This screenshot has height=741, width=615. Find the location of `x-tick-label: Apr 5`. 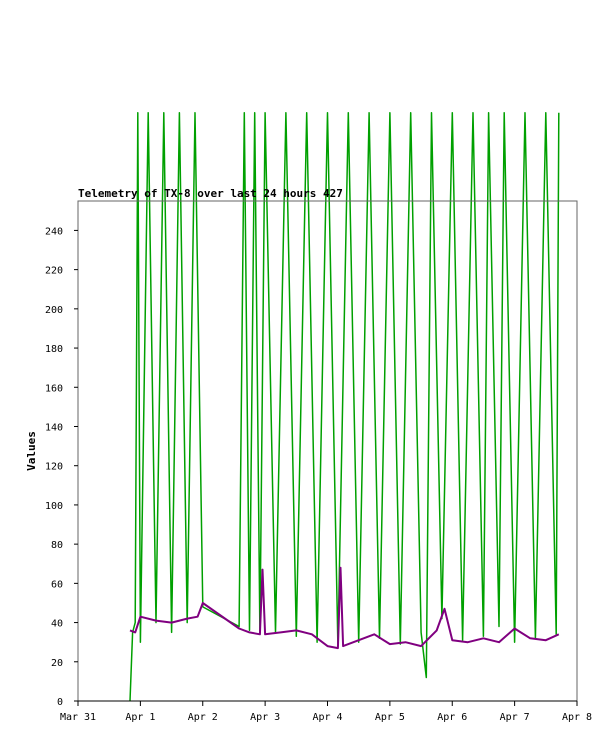

x-tick-label: Apr 5 is located at coordinates (390, 717).